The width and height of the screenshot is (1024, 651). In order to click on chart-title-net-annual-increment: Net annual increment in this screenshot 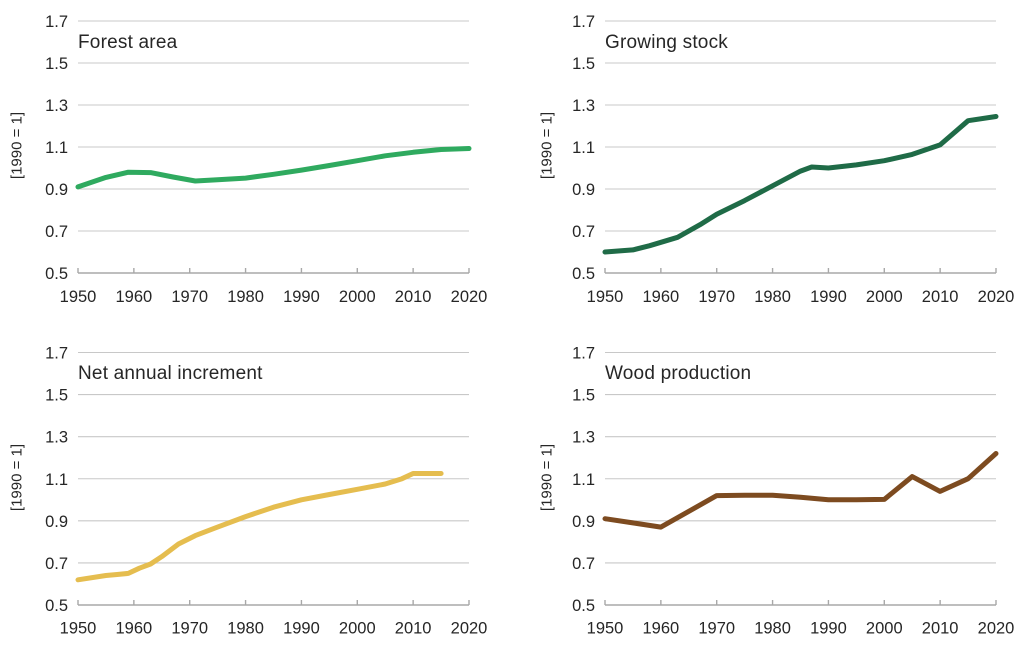, I will do `click(170, 373)`.